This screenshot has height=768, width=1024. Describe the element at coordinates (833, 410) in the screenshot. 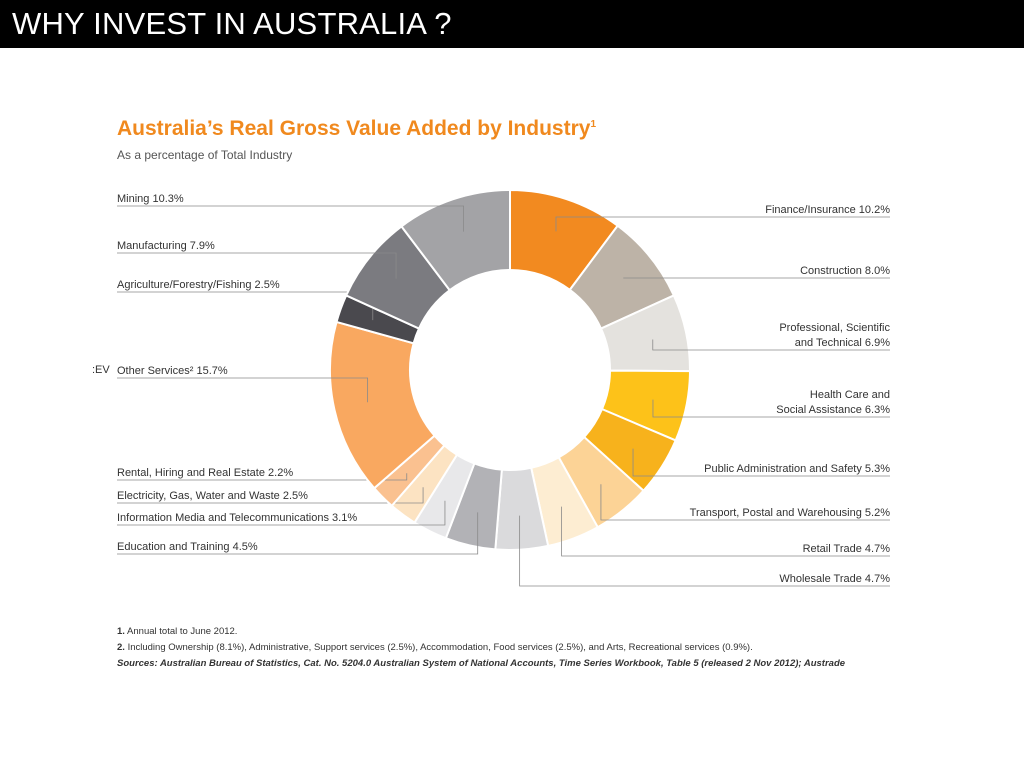

I see `slice-label: Social Assistance 6.3%` at that location.